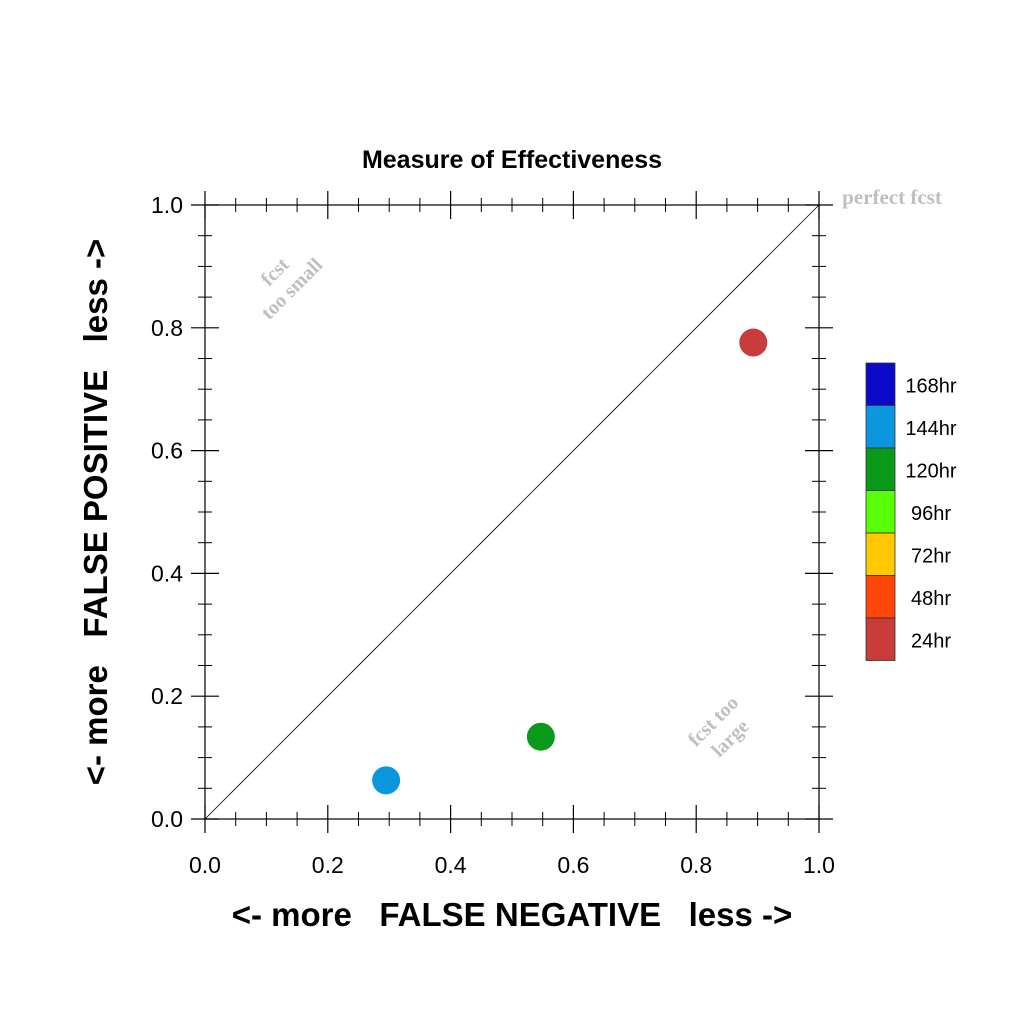  Describe the element at coordinates (512, 160) in the screenshot. I see `chart-title: Measure of Effectiveness` at that location.